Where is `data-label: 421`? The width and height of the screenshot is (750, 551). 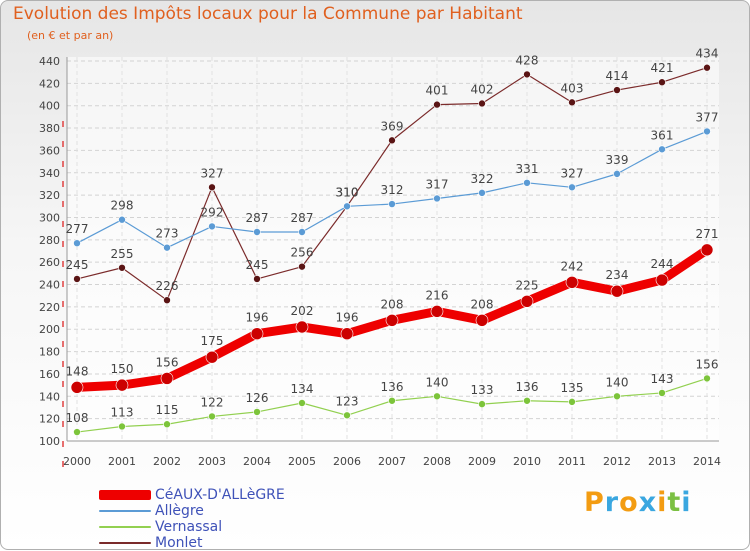 data-label: 421 is located at coordinates (662, 68).